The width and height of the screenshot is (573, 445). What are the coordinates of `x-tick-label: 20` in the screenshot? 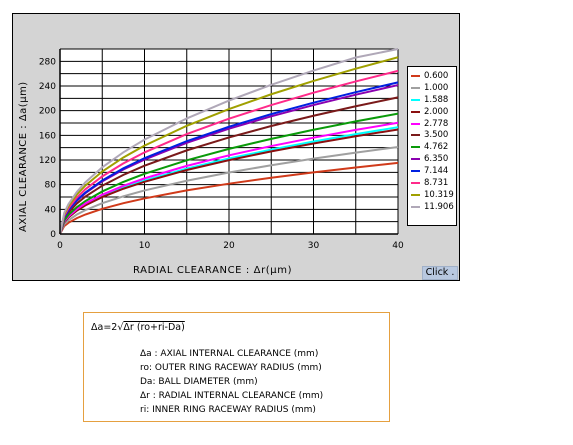 It's located at (229, 246).